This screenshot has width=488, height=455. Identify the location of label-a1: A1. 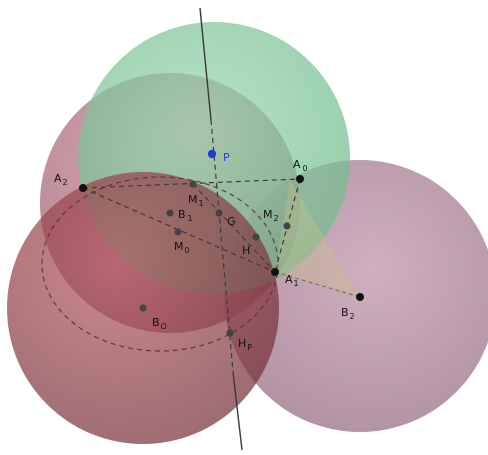
(292, 280).